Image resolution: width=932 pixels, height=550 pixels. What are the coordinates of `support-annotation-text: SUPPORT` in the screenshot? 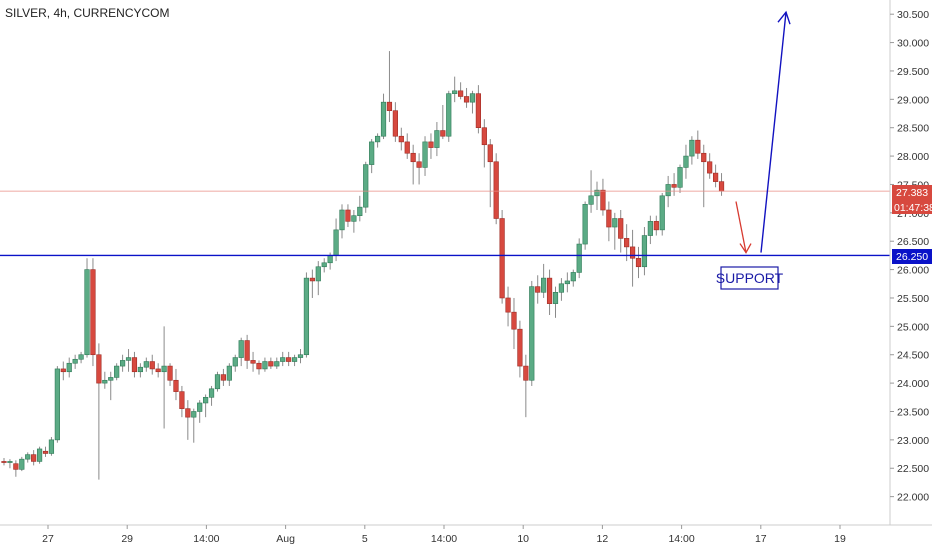 It's located at (750, 278).